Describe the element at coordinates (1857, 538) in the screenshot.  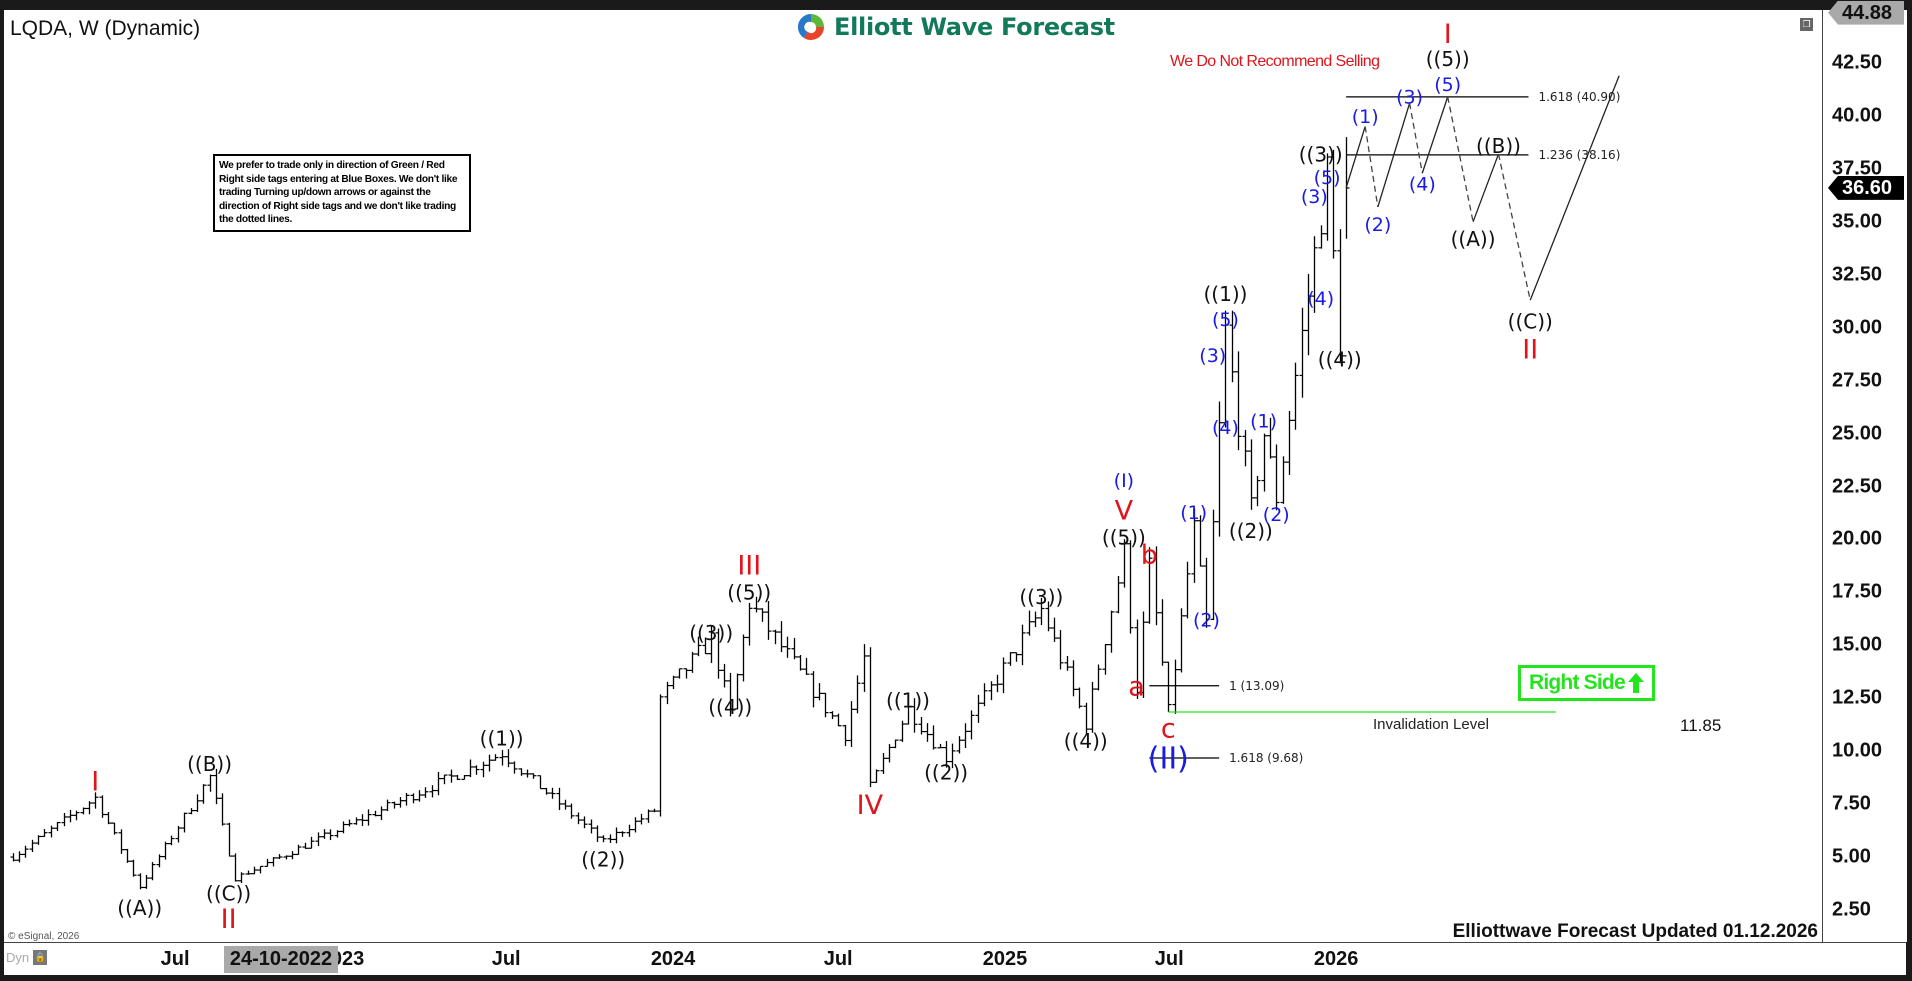
I see `price-tick-label: 20.00` at that location.